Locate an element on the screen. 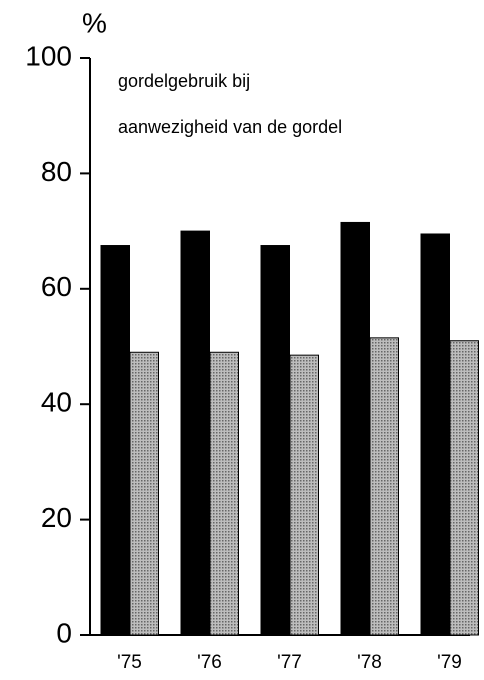 Image resolution: width=484 pixels, height=680 pixels. y-tick-label: 60 is located at coordinates (56, 286).